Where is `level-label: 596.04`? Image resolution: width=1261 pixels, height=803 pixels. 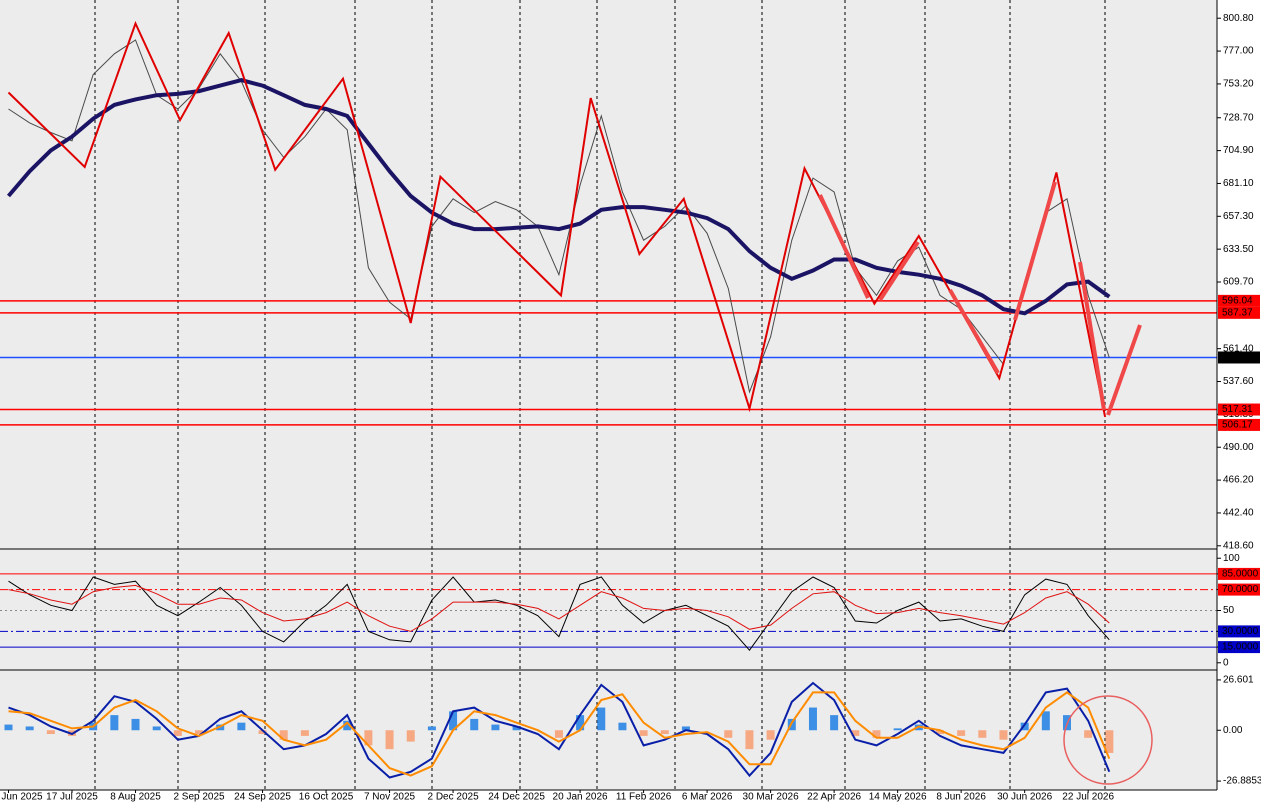 level-label: 596.04 is located at coordinates (1237, 301).